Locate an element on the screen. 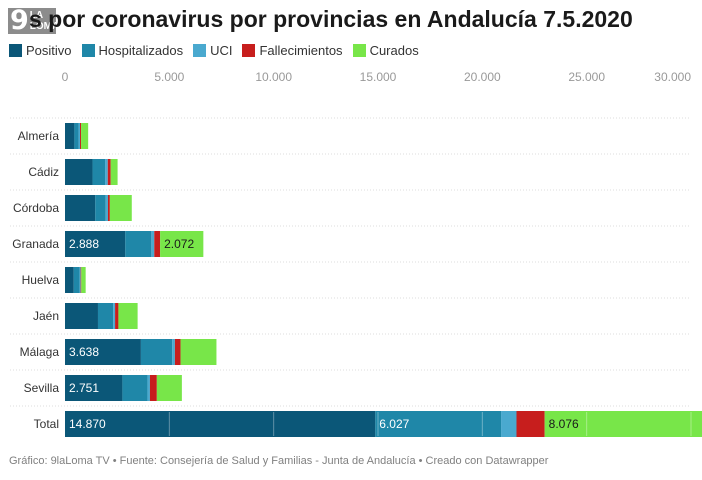 Image resolution: width=702 pixels, height=480 pixels. data-label: 2.072 is located at coordinates (179, 244).